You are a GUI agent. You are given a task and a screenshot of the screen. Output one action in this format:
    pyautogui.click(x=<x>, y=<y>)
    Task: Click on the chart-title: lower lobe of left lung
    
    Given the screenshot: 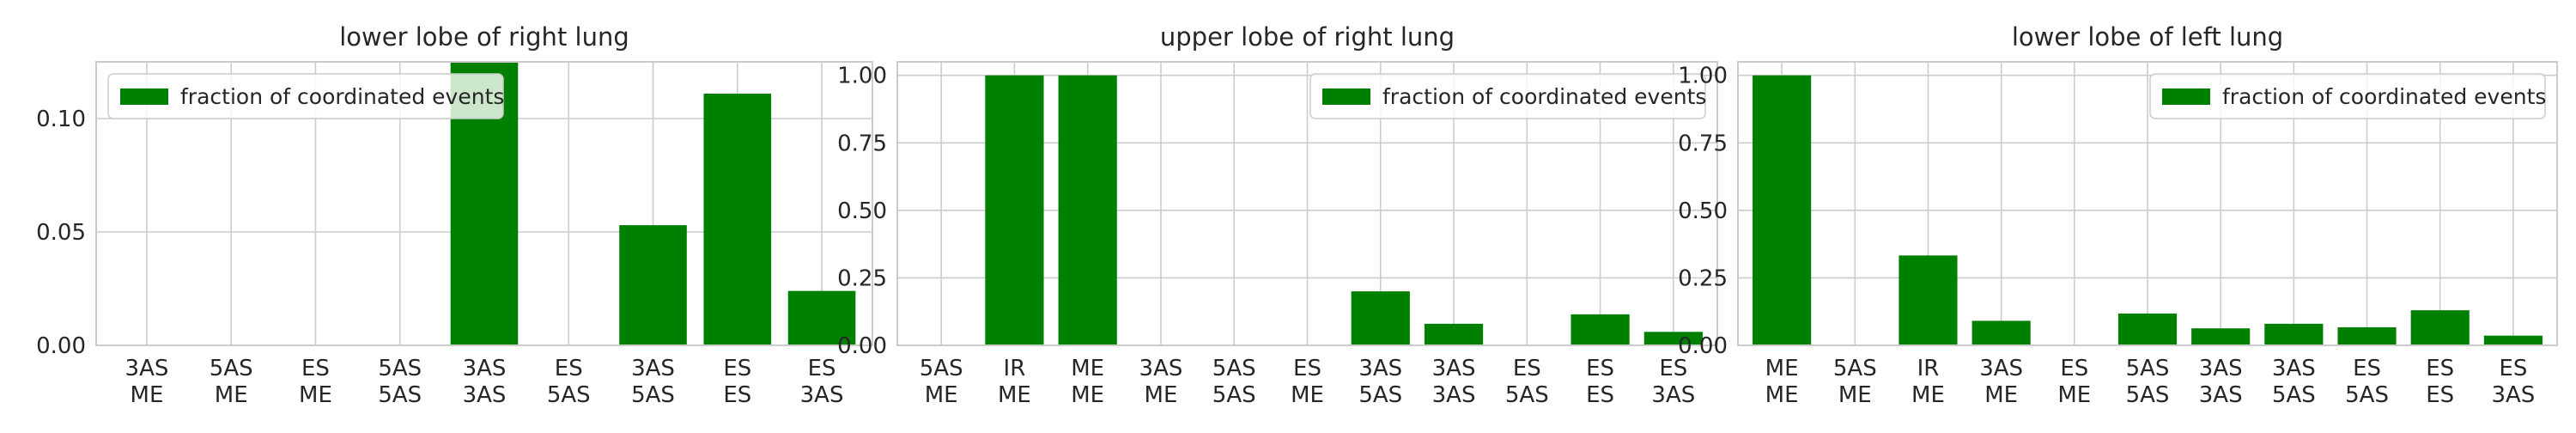 What is the action you would take?
    pyautogui.click(x=2148, y=37)
    